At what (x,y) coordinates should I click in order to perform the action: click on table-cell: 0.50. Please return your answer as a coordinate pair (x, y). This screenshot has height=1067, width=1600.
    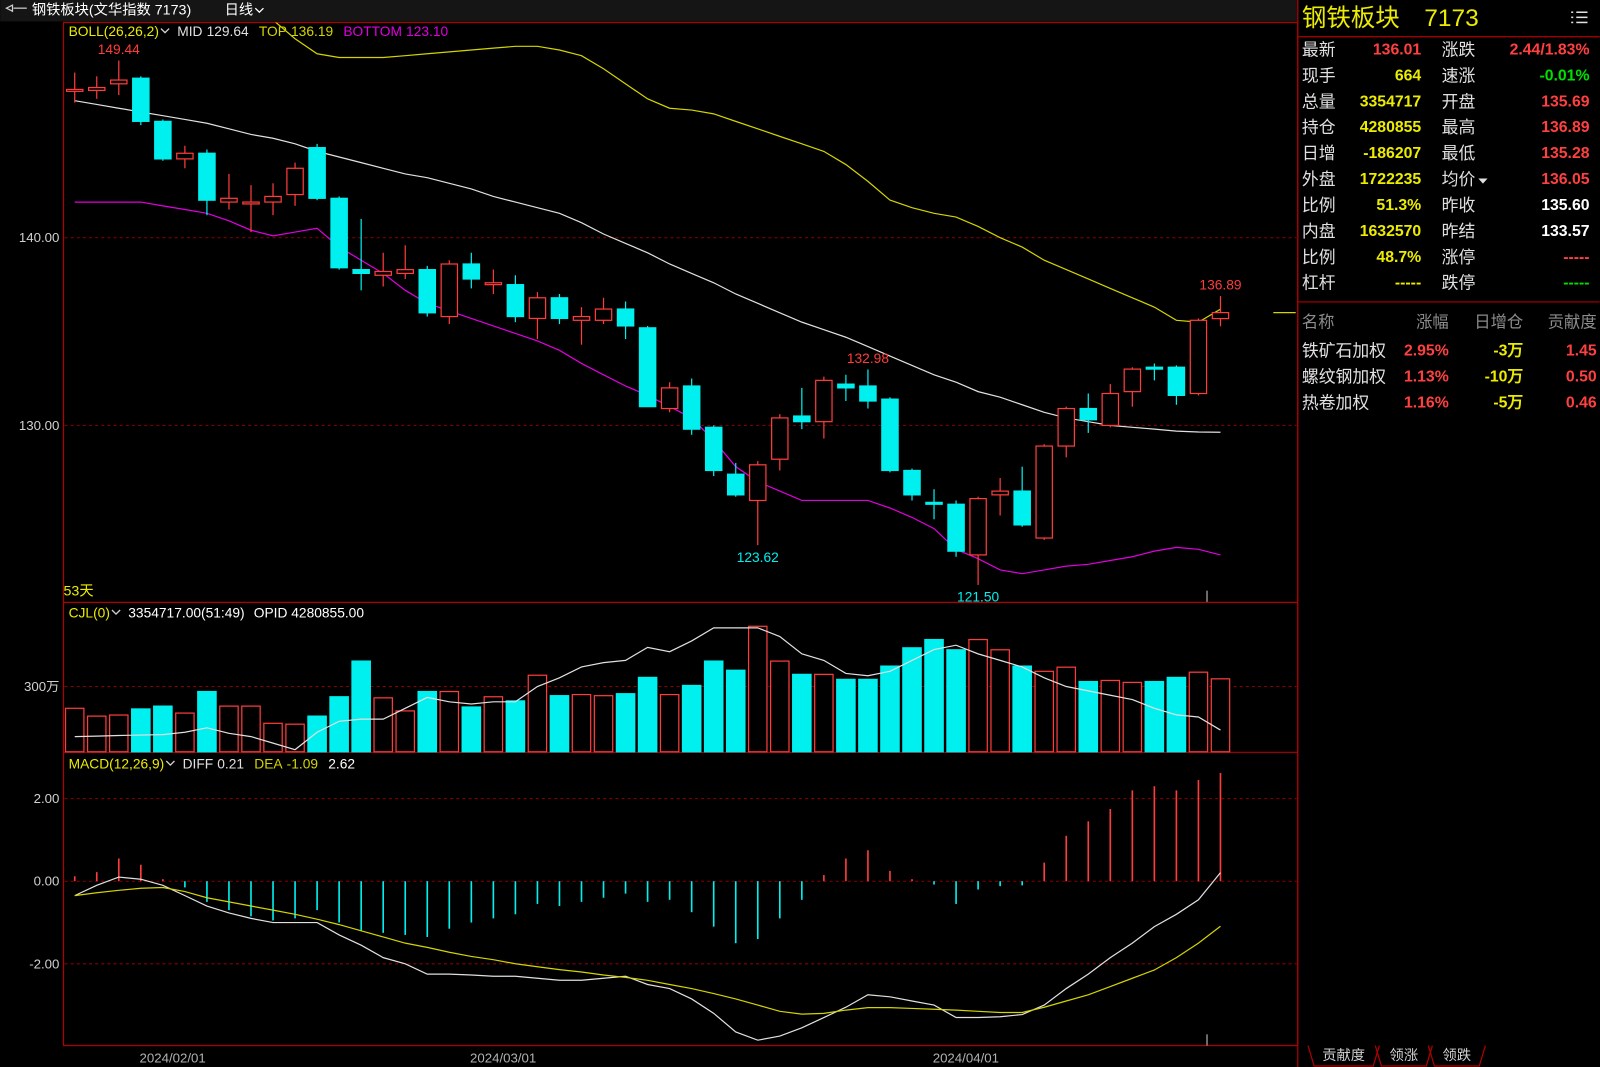
    Looking at the image, I should click on (1581, 376).